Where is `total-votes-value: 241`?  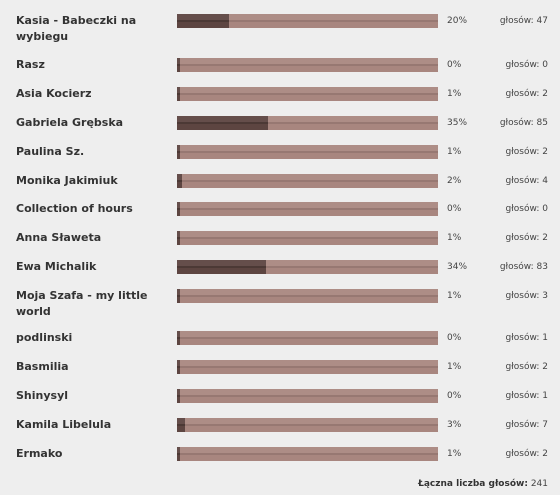
total-votes-value: 241 is located at coordinates (539, 484).